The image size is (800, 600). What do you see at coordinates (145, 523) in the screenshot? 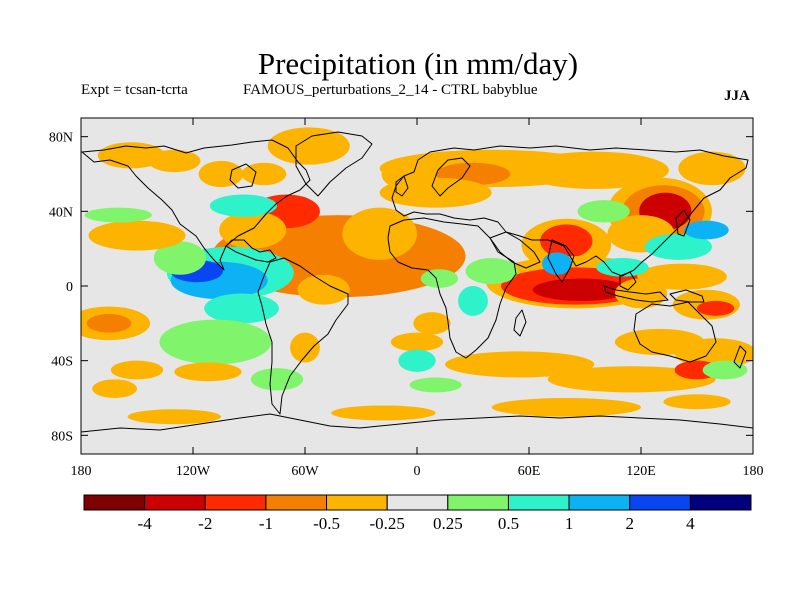
I see `colorbar-label-0: -4` at bounding box center [145, 523].